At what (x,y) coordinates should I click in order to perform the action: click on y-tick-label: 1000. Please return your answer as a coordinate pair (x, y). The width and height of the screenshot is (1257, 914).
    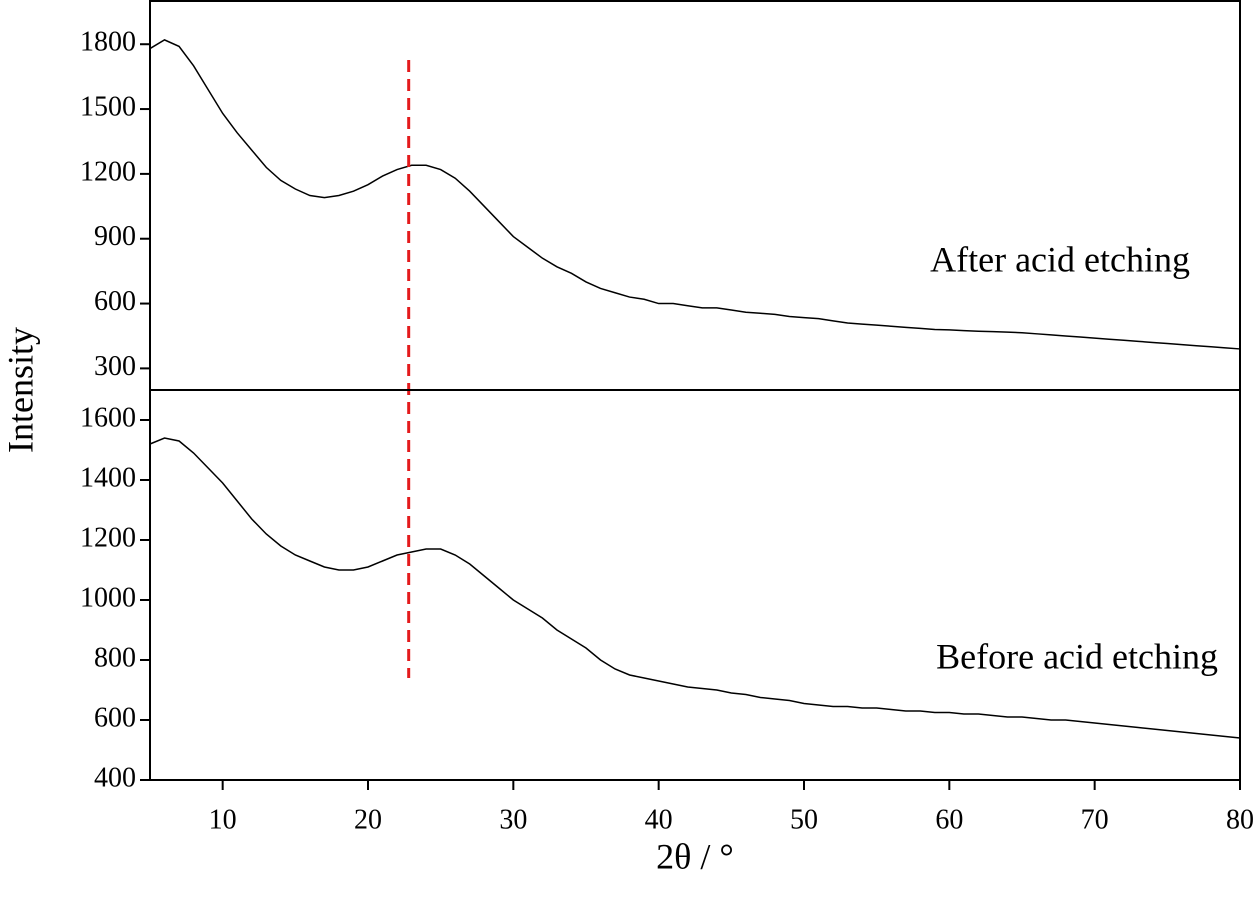
    Looking at the image, I should click on (108, 597).